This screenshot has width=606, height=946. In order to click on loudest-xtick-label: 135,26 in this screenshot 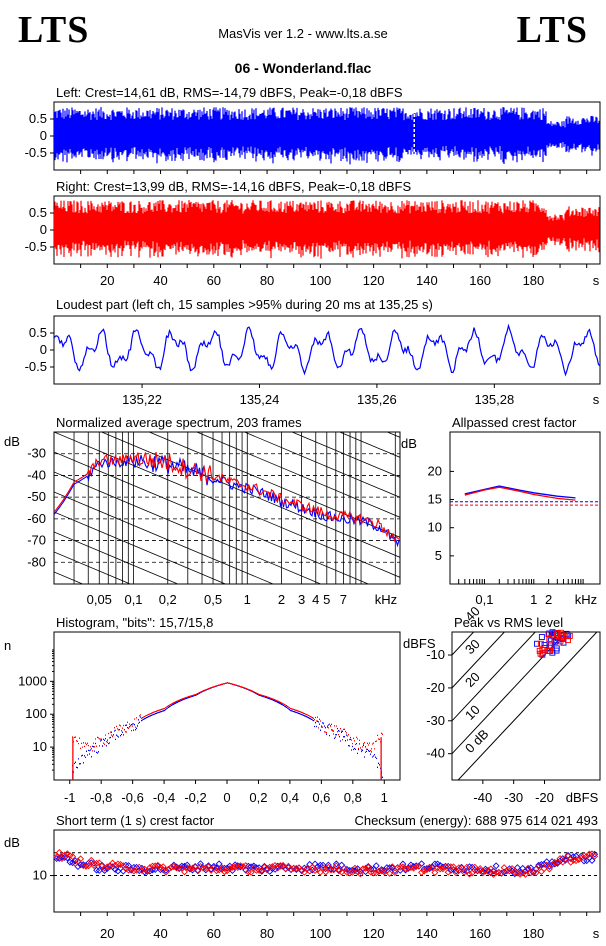, I will do `click(377, 399)`.